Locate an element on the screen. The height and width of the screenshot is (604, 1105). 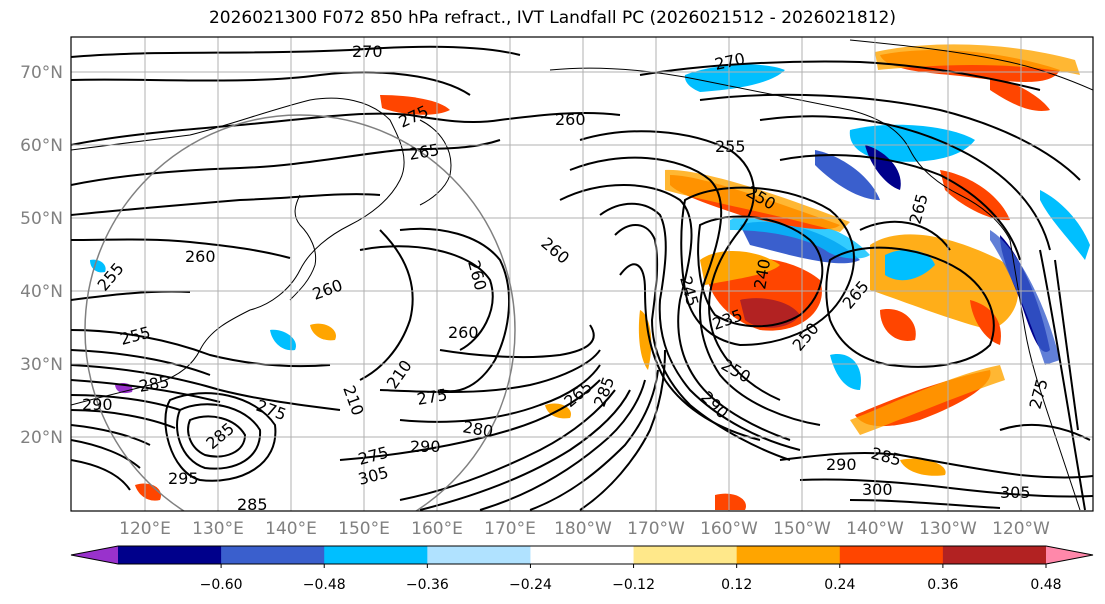
shade-orange-japan is located at coordinates (323, 332).